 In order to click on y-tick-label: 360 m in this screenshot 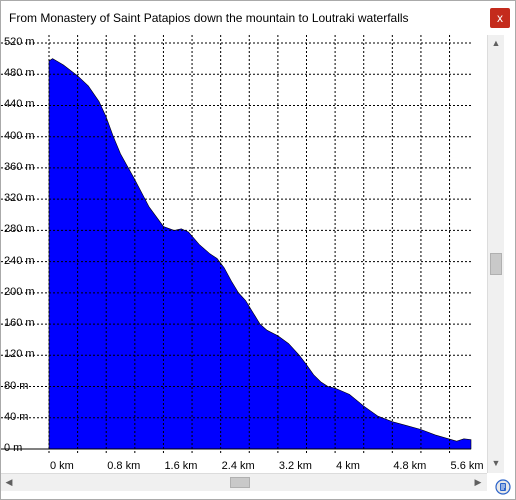, I will do `click(19, 166)`.